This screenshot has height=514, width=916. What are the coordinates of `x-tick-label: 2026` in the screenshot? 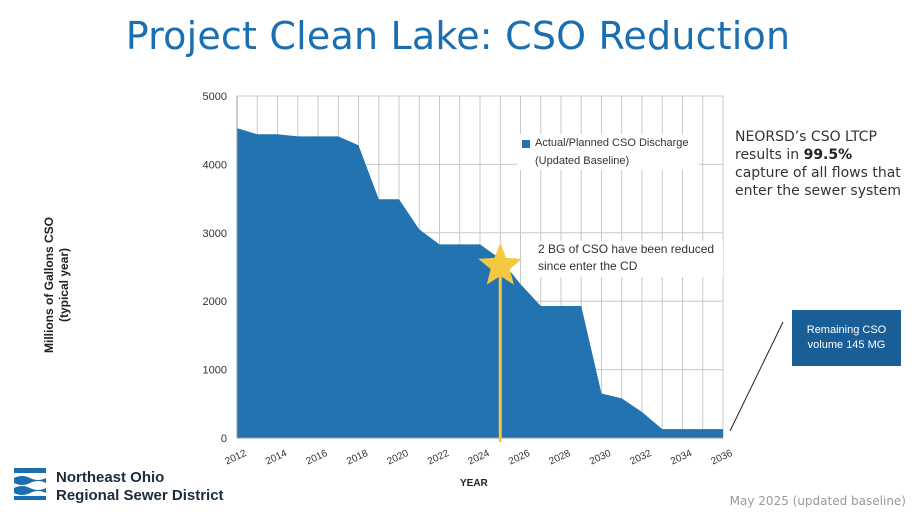 It's located at (519, 458).